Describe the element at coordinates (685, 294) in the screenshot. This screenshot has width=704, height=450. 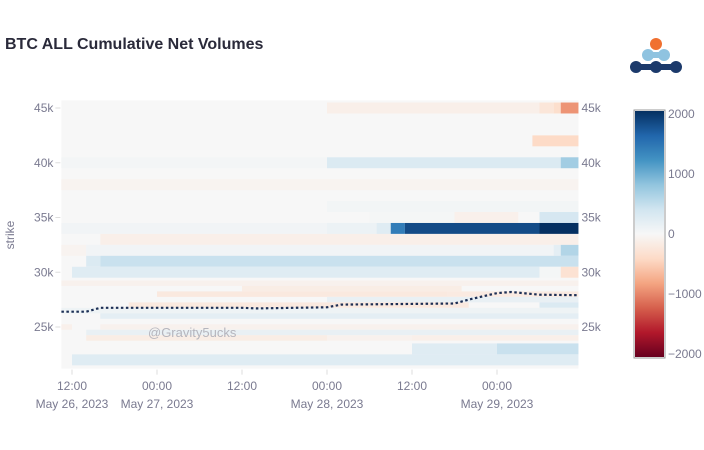
I see `colorbar-tick-label: −1000` at that location.